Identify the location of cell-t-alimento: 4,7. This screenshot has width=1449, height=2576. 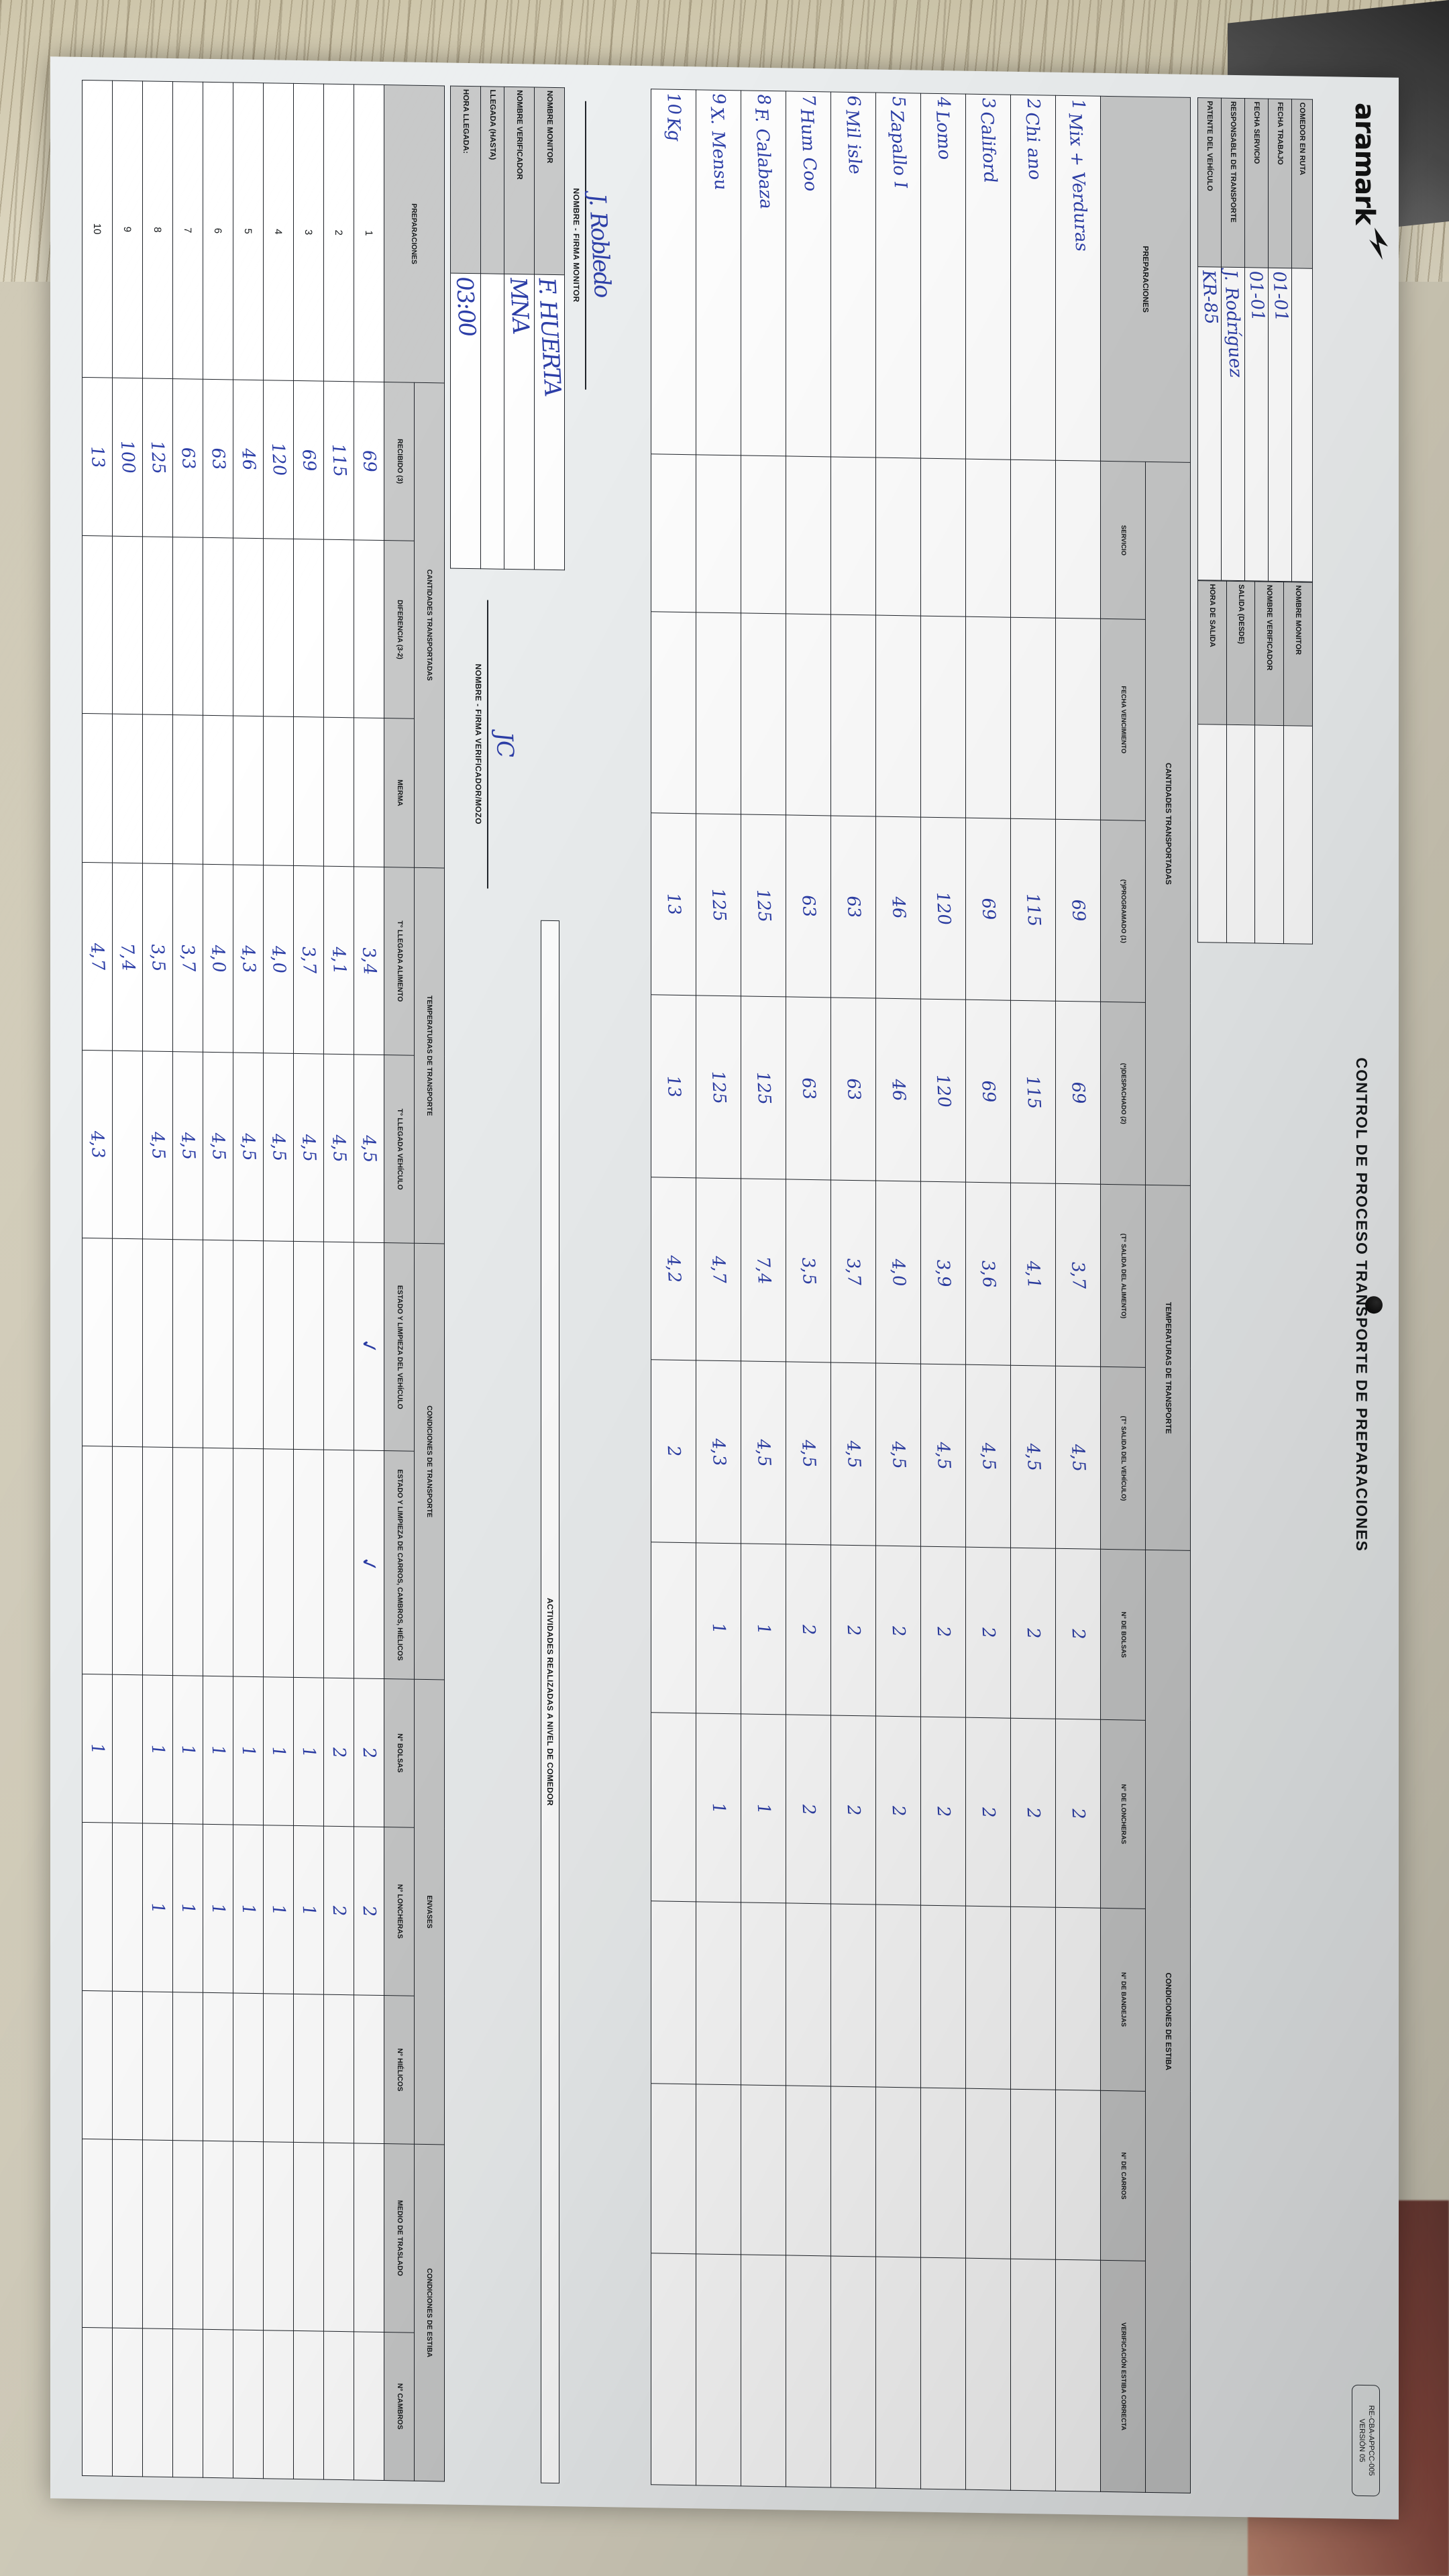
(718, 1270).